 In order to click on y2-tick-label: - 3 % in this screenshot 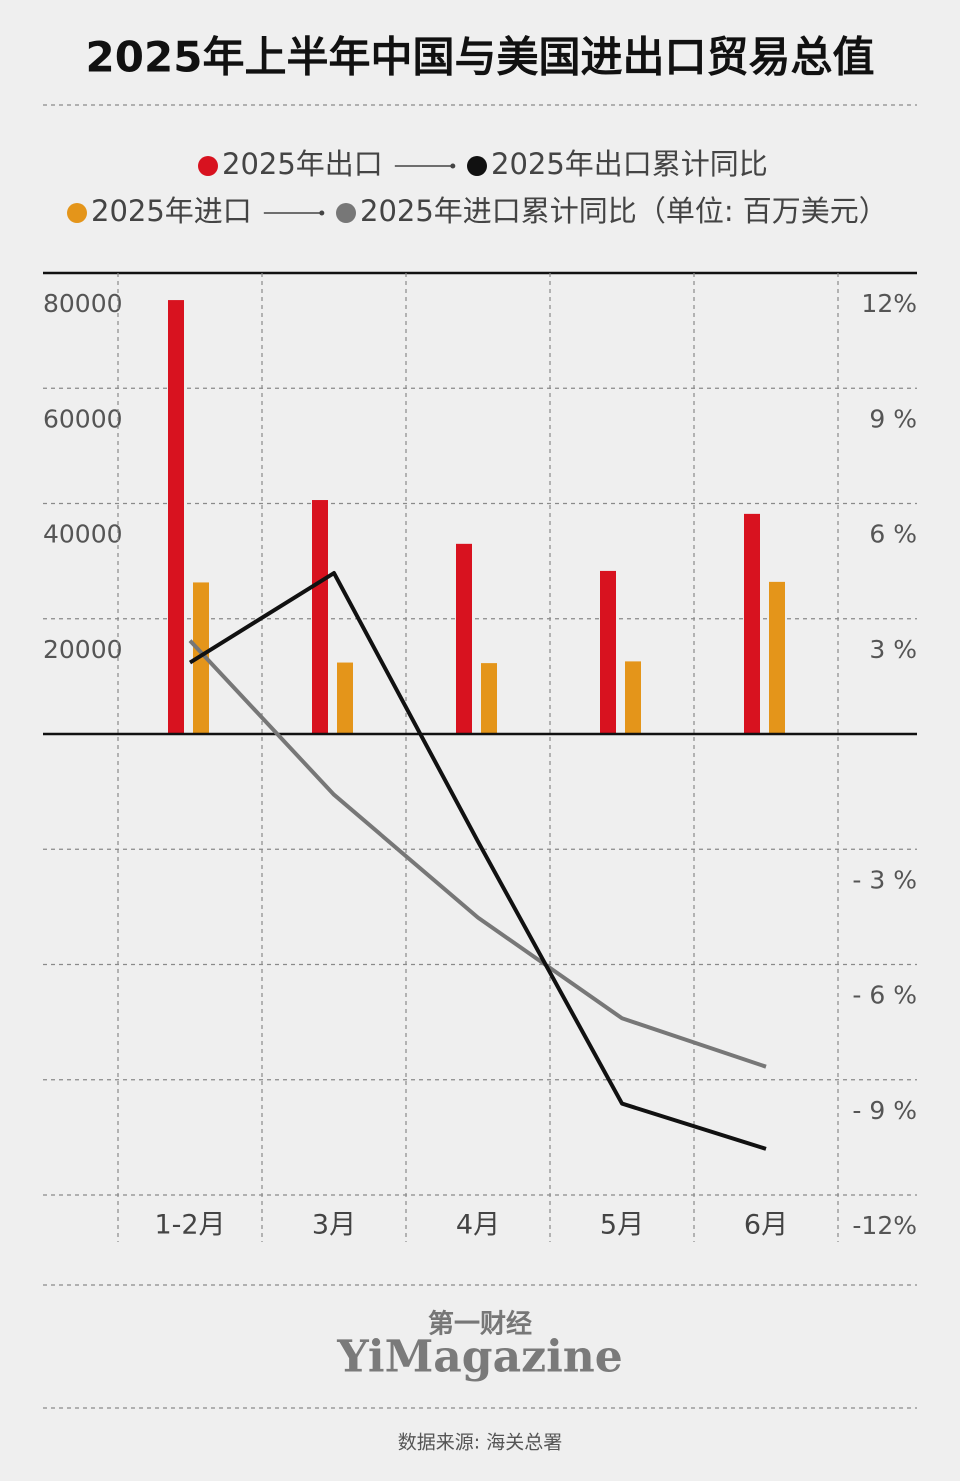, I will do `click(884, 879)`.